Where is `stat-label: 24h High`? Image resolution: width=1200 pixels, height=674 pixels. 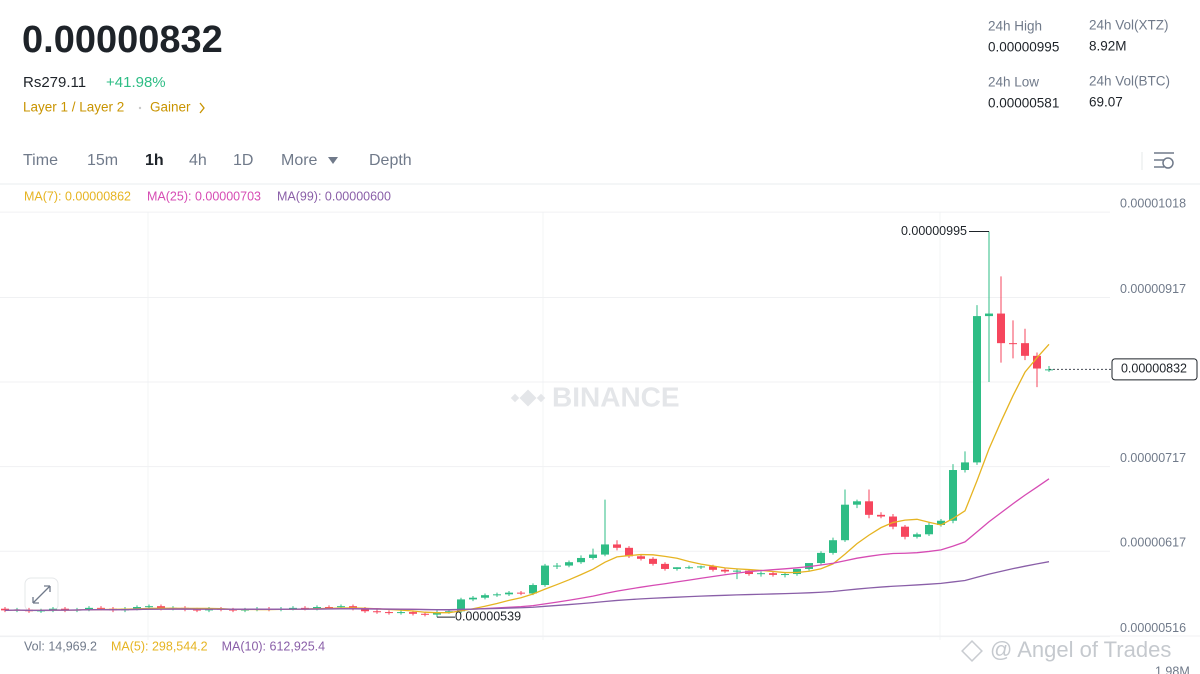 stat-label: 24h High is located at coordinates (1015, 26).